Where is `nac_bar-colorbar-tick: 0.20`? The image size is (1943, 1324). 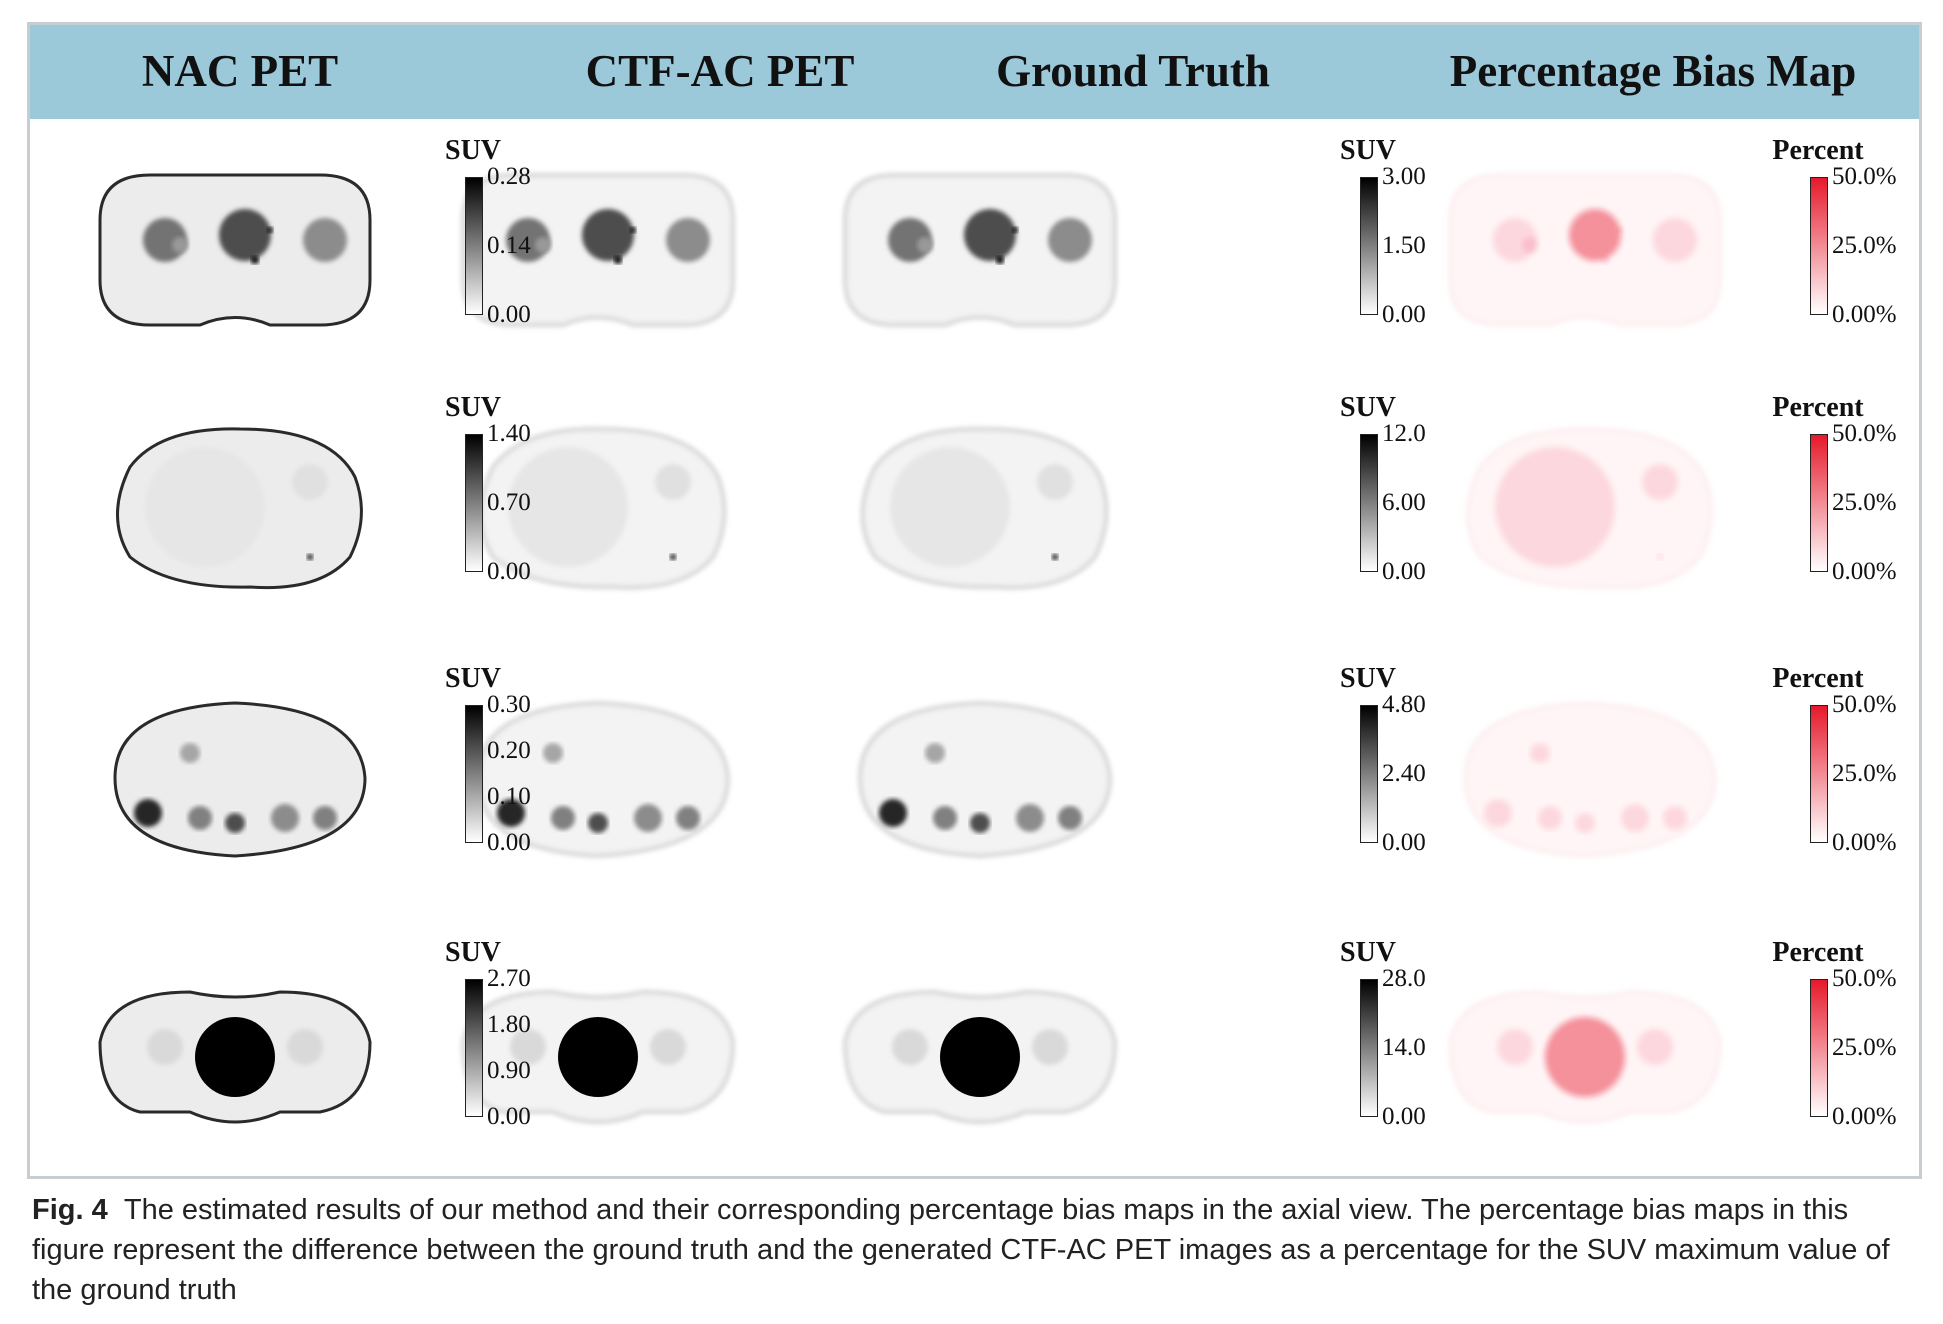
nac_bar-colorbar-tick: 0.20 is located at coordinates (509, 750).